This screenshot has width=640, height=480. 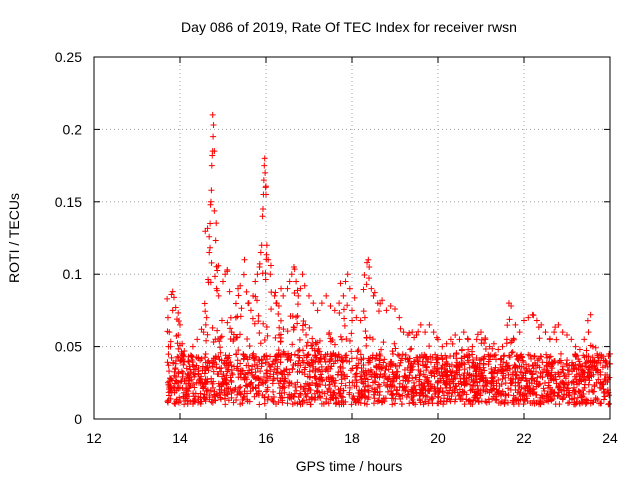 I want to click on x-tick-label: 18, so click(x=352, y=438).